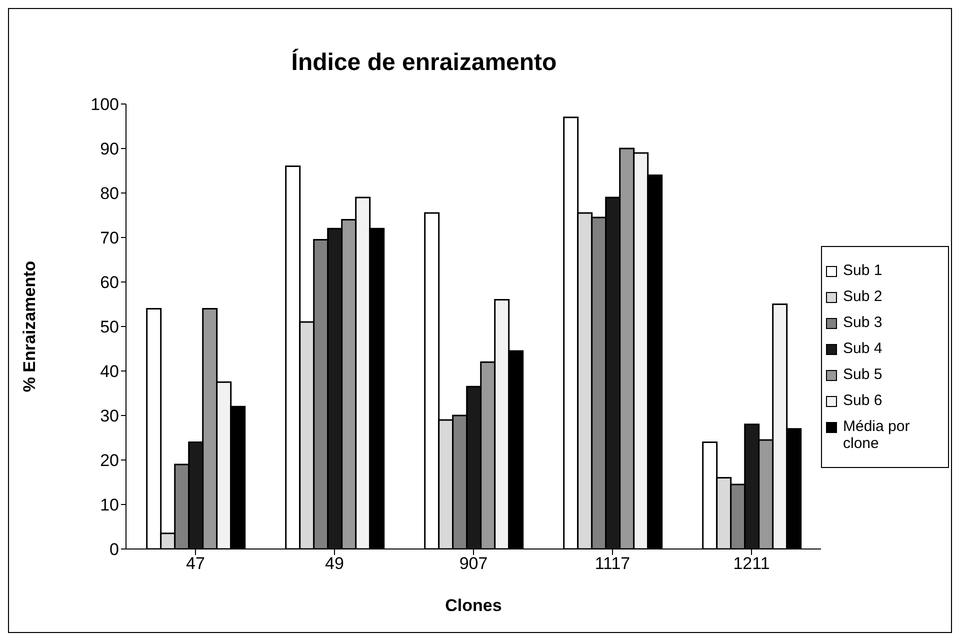 Image resolution: width=960 pixels, height=641 pixels. I want to click on legend-label: Sub 2, so click(862, 296).